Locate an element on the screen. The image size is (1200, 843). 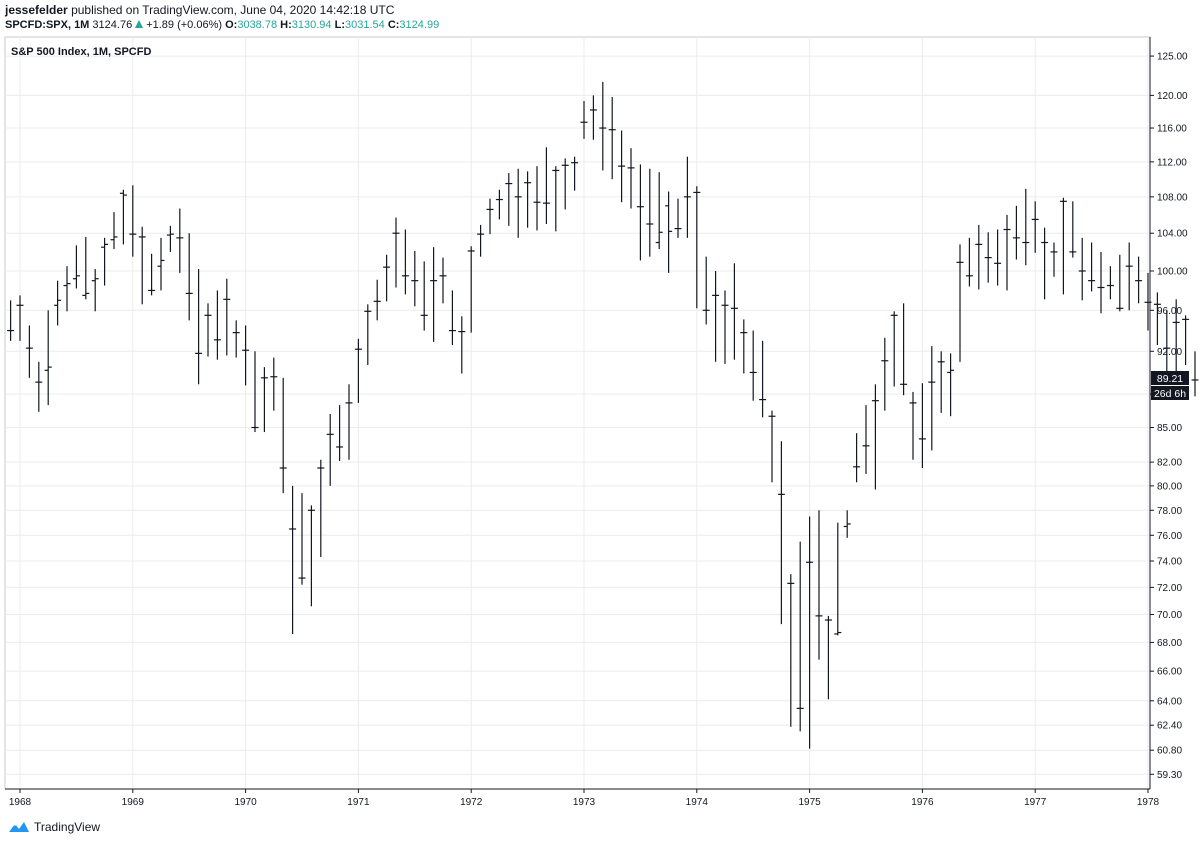
y-tick-label: 80.00 is located at coordinates (1169, 486).